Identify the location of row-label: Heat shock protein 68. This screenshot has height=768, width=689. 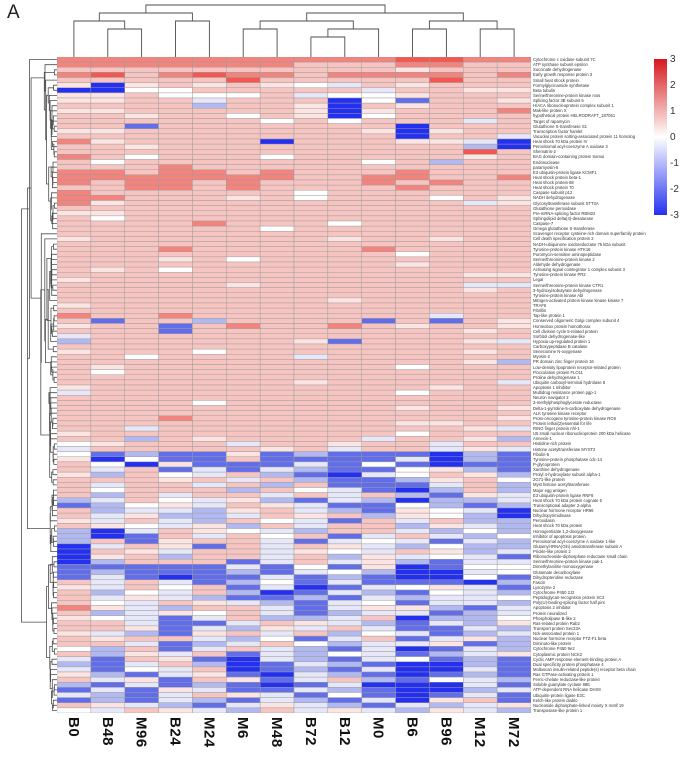
(553, 182).